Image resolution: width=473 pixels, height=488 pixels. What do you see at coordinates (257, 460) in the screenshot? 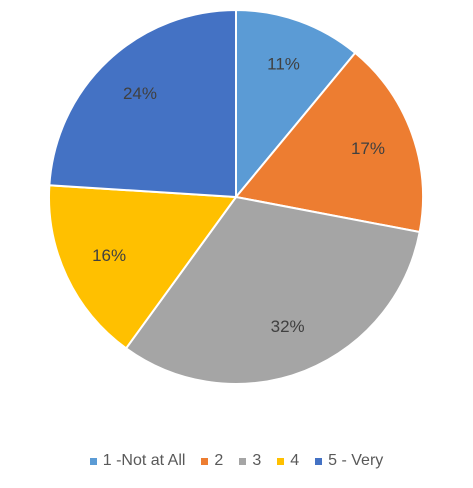
I see `legend-label: 3` at bounding box center [257, 460].